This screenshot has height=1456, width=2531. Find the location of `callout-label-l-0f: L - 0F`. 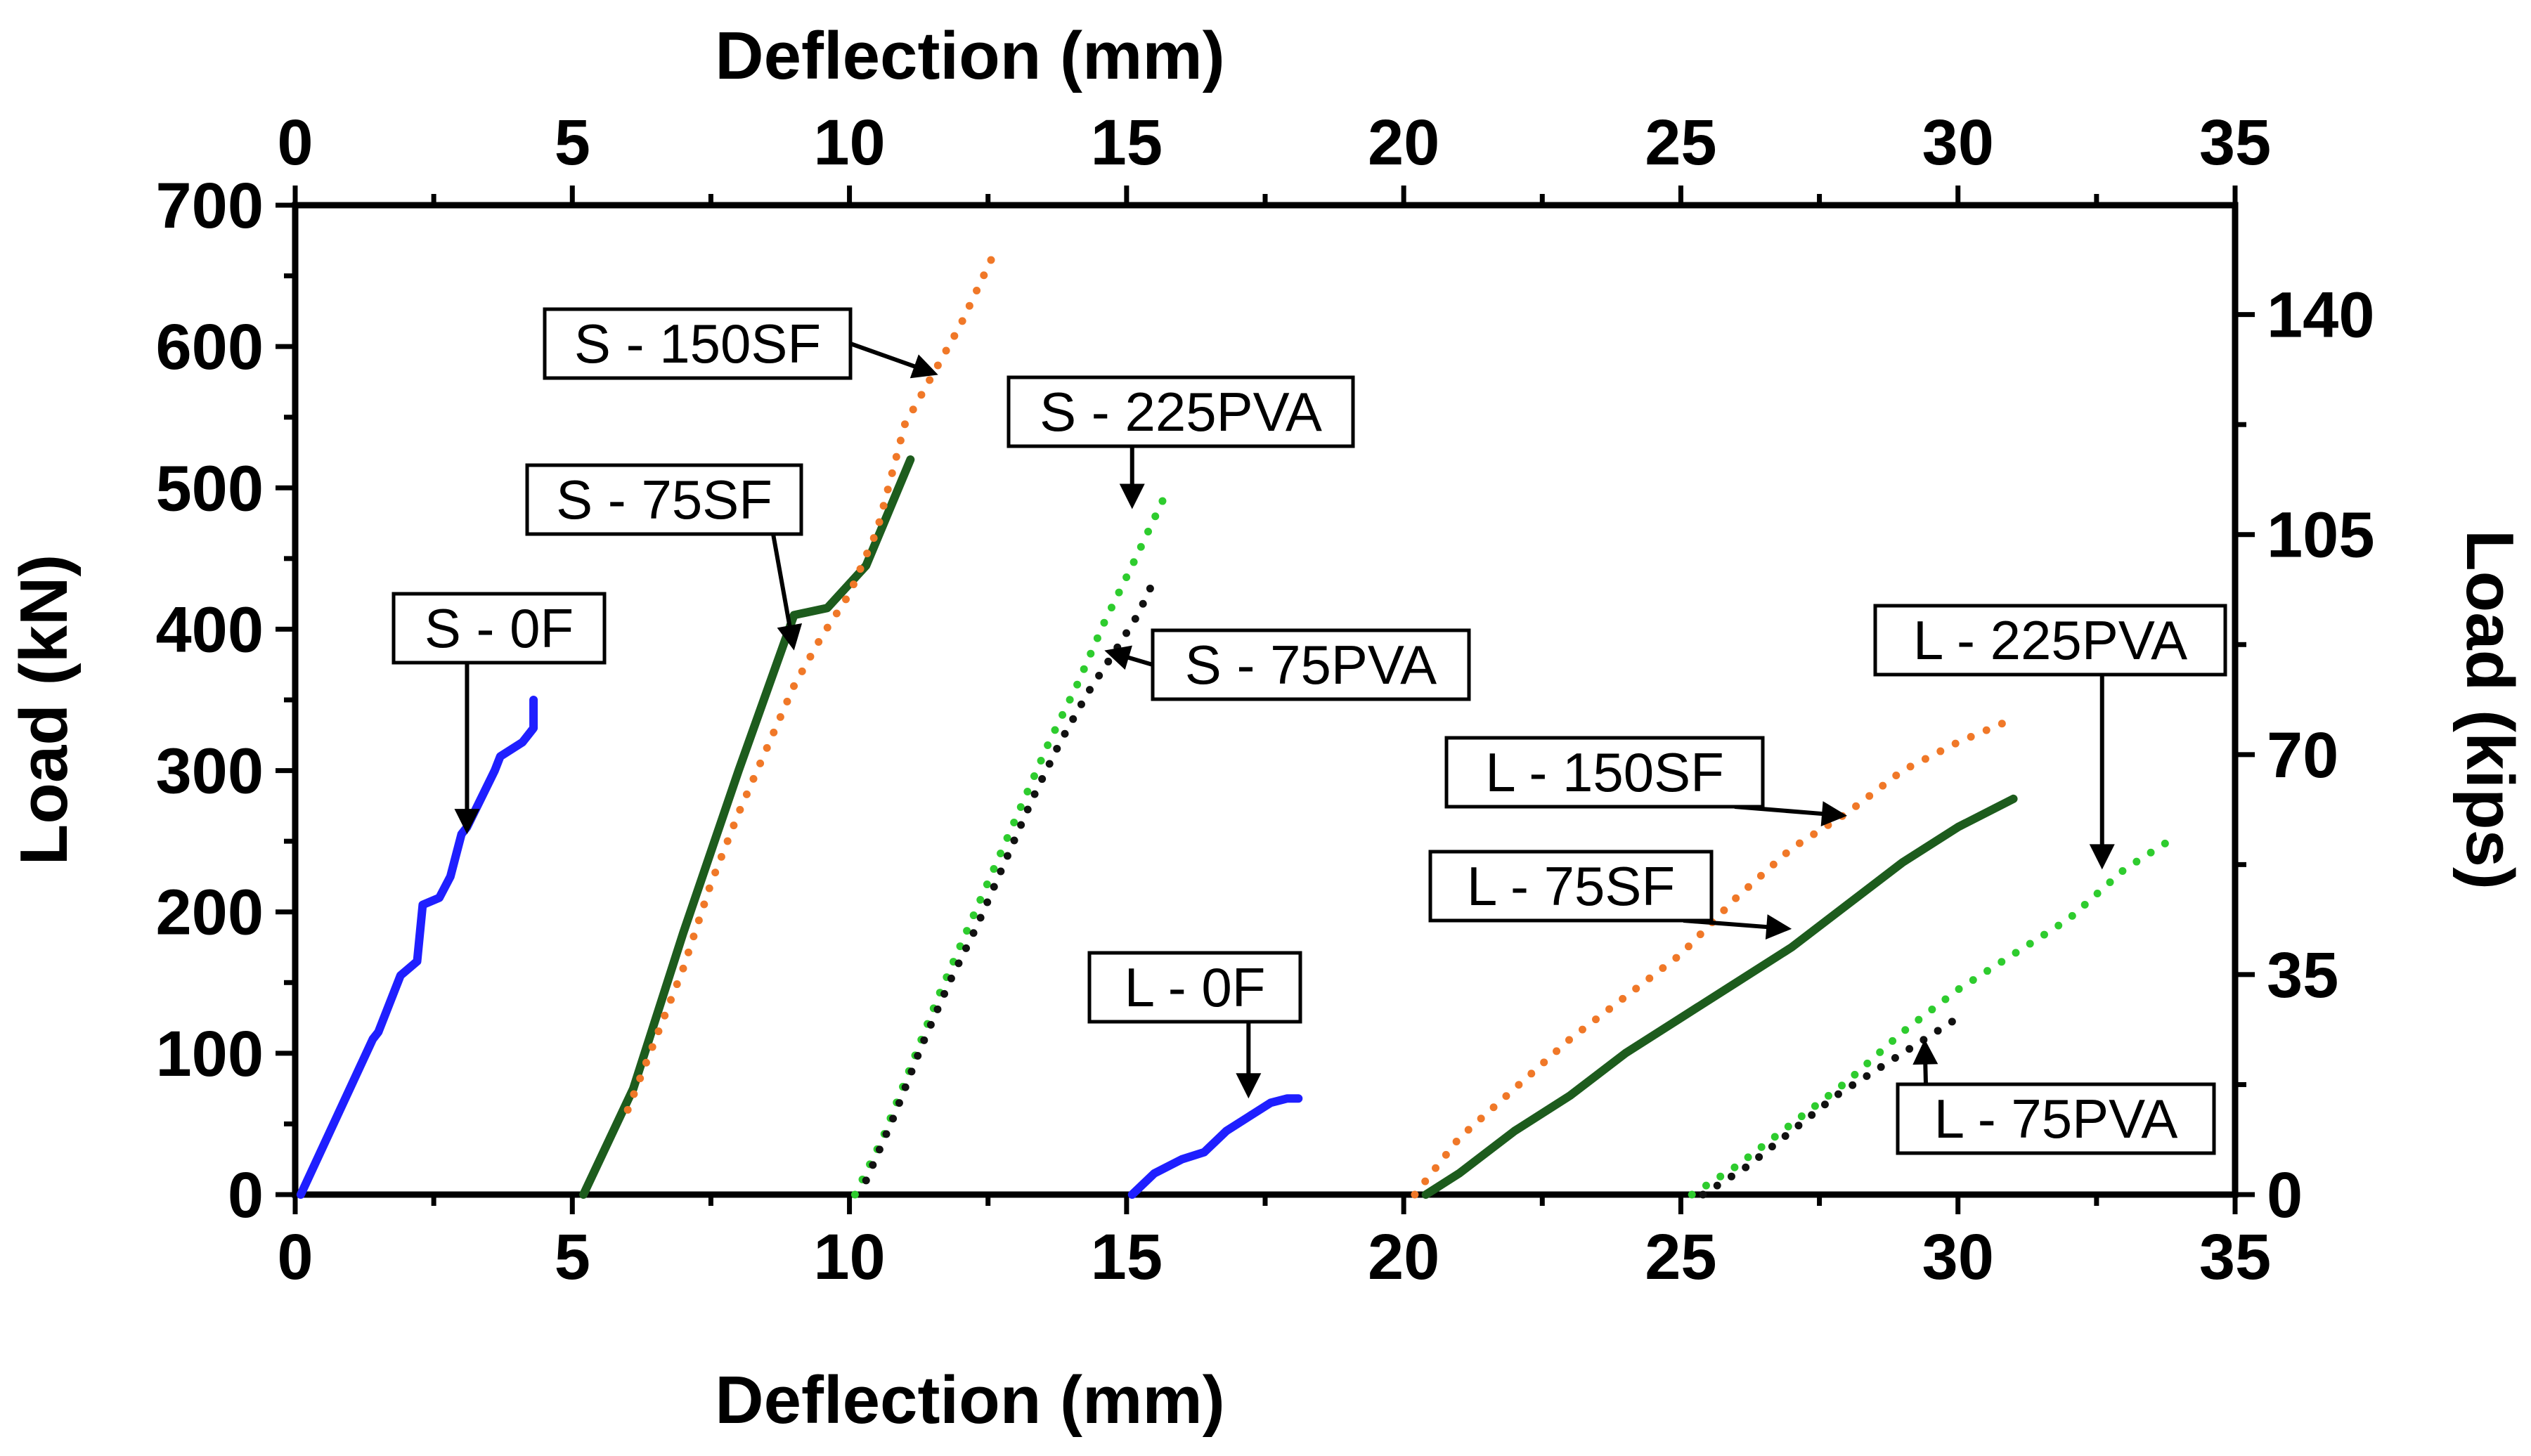

callout-label-l-0f: L - 0F is located at coordinates (1196, 987).